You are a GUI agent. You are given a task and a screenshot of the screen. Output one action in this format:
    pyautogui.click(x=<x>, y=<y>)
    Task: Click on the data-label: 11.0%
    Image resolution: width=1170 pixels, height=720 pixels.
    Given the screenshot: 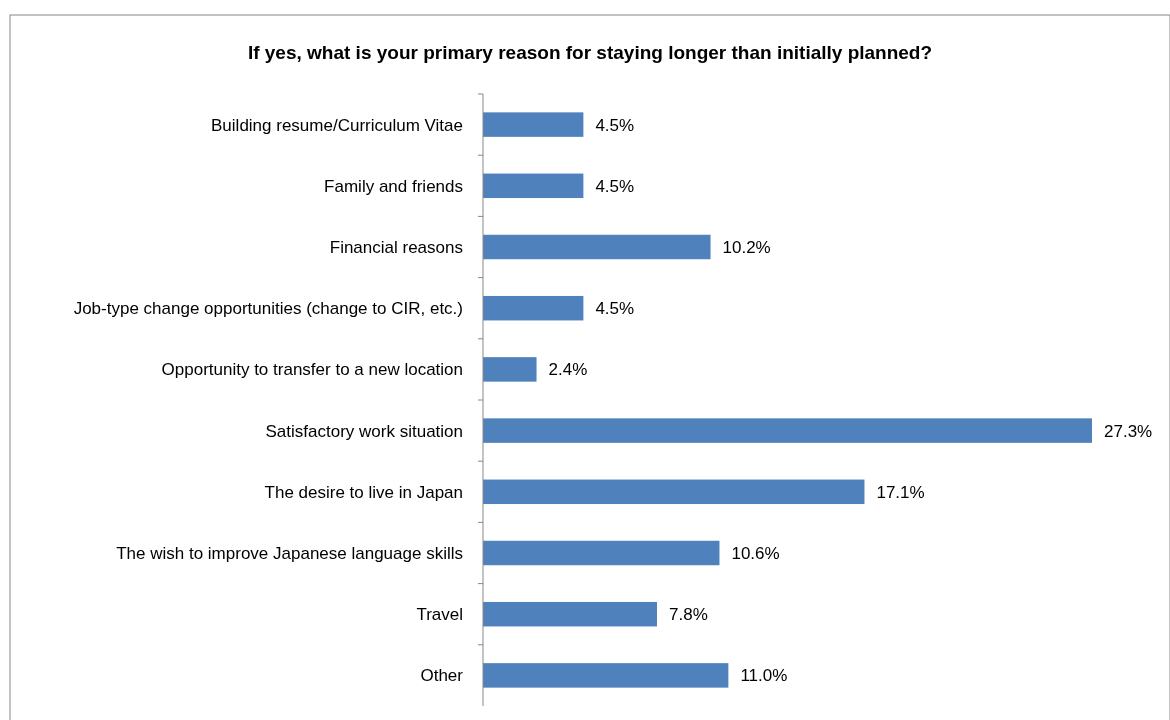 What is the action you would take?
    pyautogui.click(x=764, y=676)
    